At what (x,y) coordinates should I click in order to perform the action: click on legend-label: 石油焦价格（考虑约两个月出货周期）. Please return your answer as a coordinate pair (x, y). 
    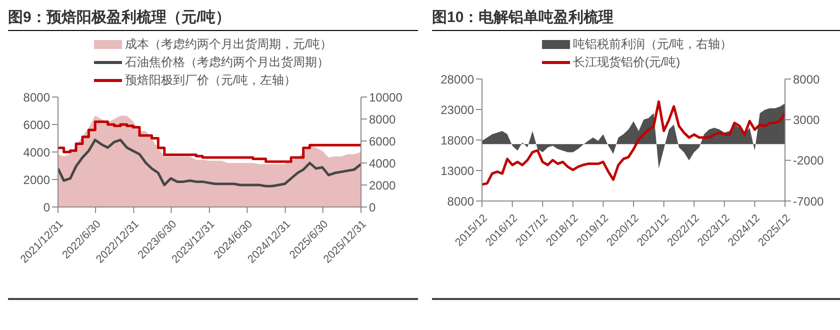
    Looking at the image, I should click on (226, 62).